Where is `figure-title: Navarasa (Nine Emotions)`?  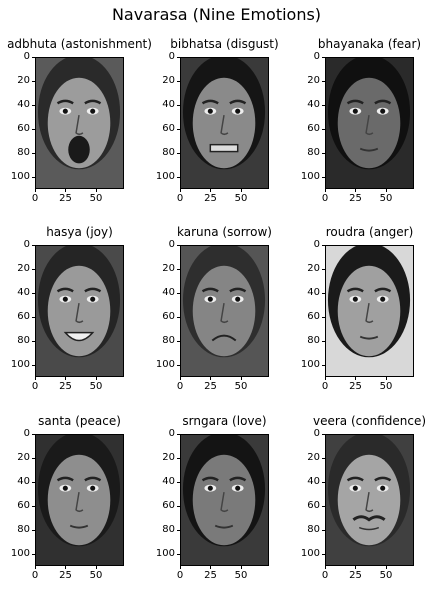 figure-title: Navarasa (Nine Emotions) is located at coordinates (216, 14).